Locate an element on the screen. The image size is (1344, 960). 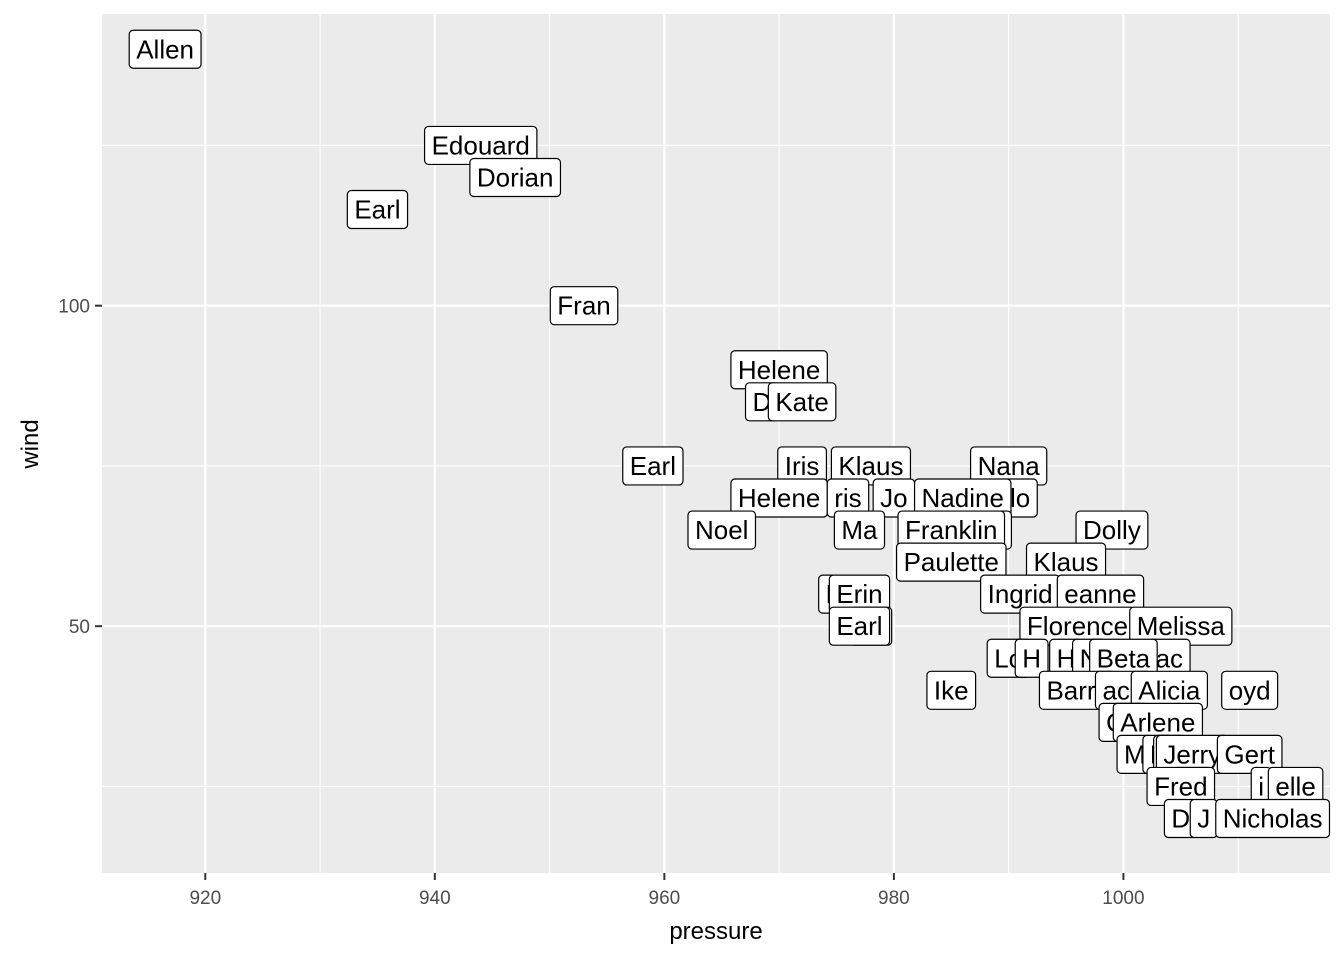
point-label: Beta is located at coordinates (1123, 658).